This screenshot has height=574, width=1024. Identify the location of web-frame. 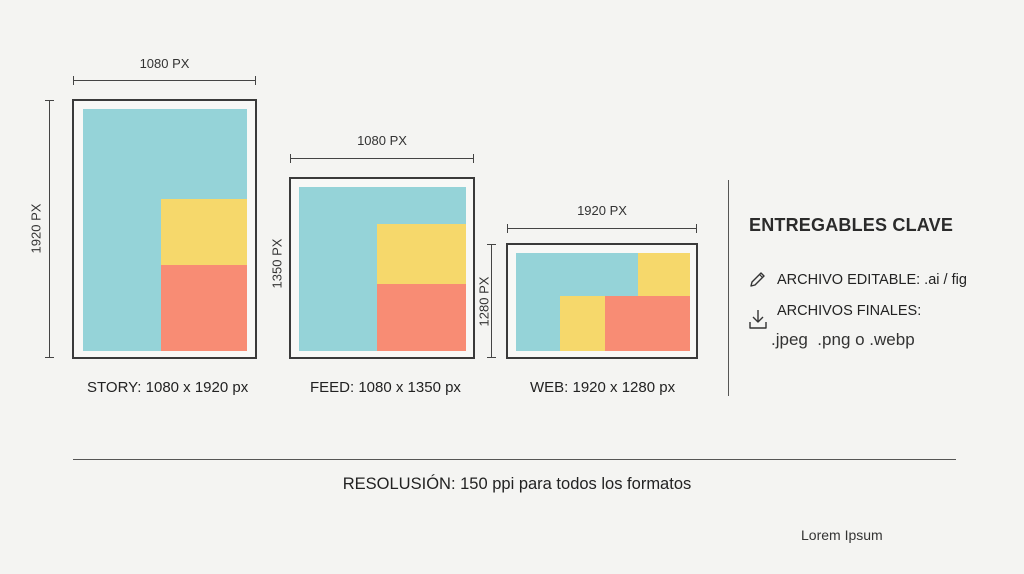
(602, 301).